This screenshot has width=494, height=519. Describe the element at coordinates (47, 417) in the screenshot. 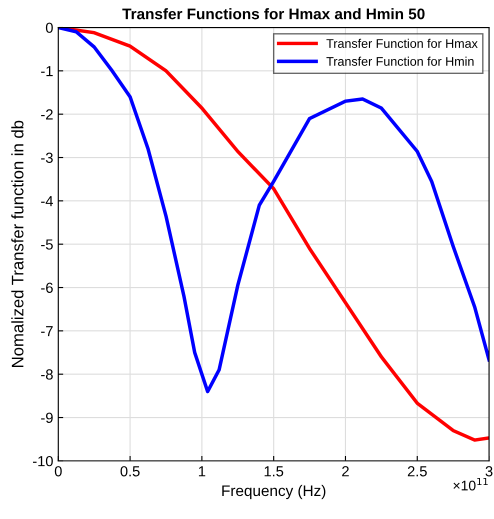

I see `y-tick-label: -9` at that location.